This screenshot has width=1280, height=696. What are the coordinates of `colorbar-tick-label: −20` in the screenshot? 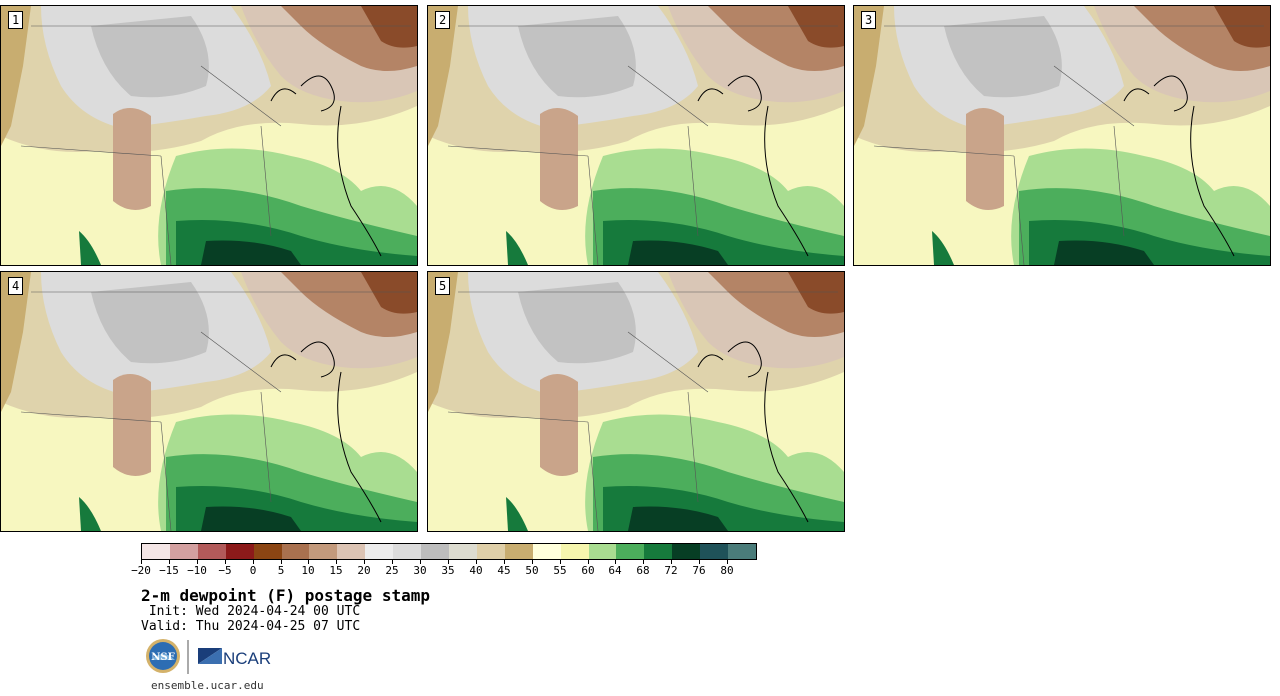 It's located at (141, 570).